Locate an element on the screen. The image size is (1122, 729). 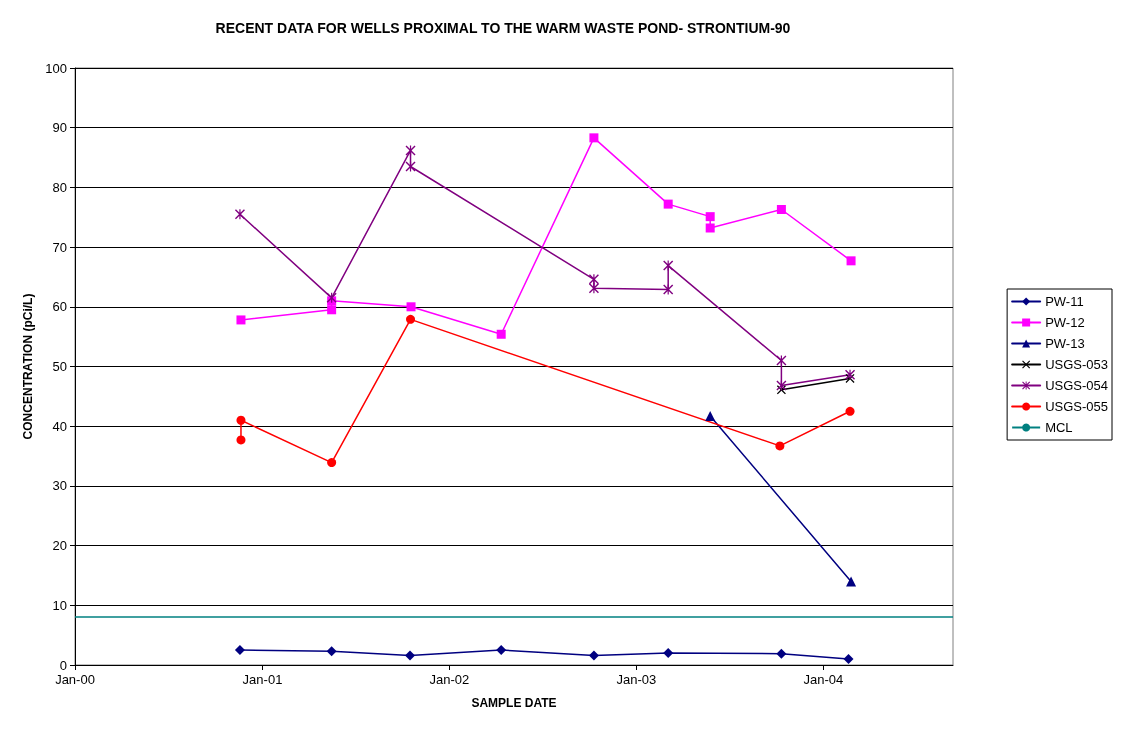
y-tick-label: 40 is located at coordinates (59, 426).